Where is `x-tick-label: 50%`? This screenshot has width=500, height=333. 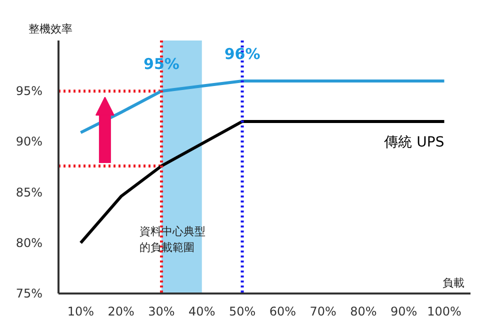
x-tick-label: 50% is located at coordinates (242, 311).